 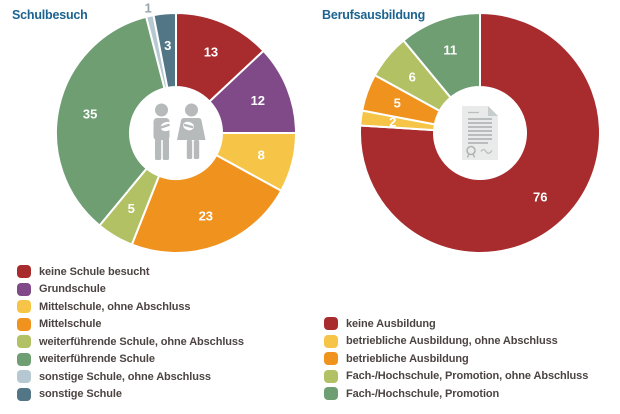 What do you see at coordinates (412, 76) in the screenshot?
I see `slice-value-label: 6` at bounding box center [412, 76].